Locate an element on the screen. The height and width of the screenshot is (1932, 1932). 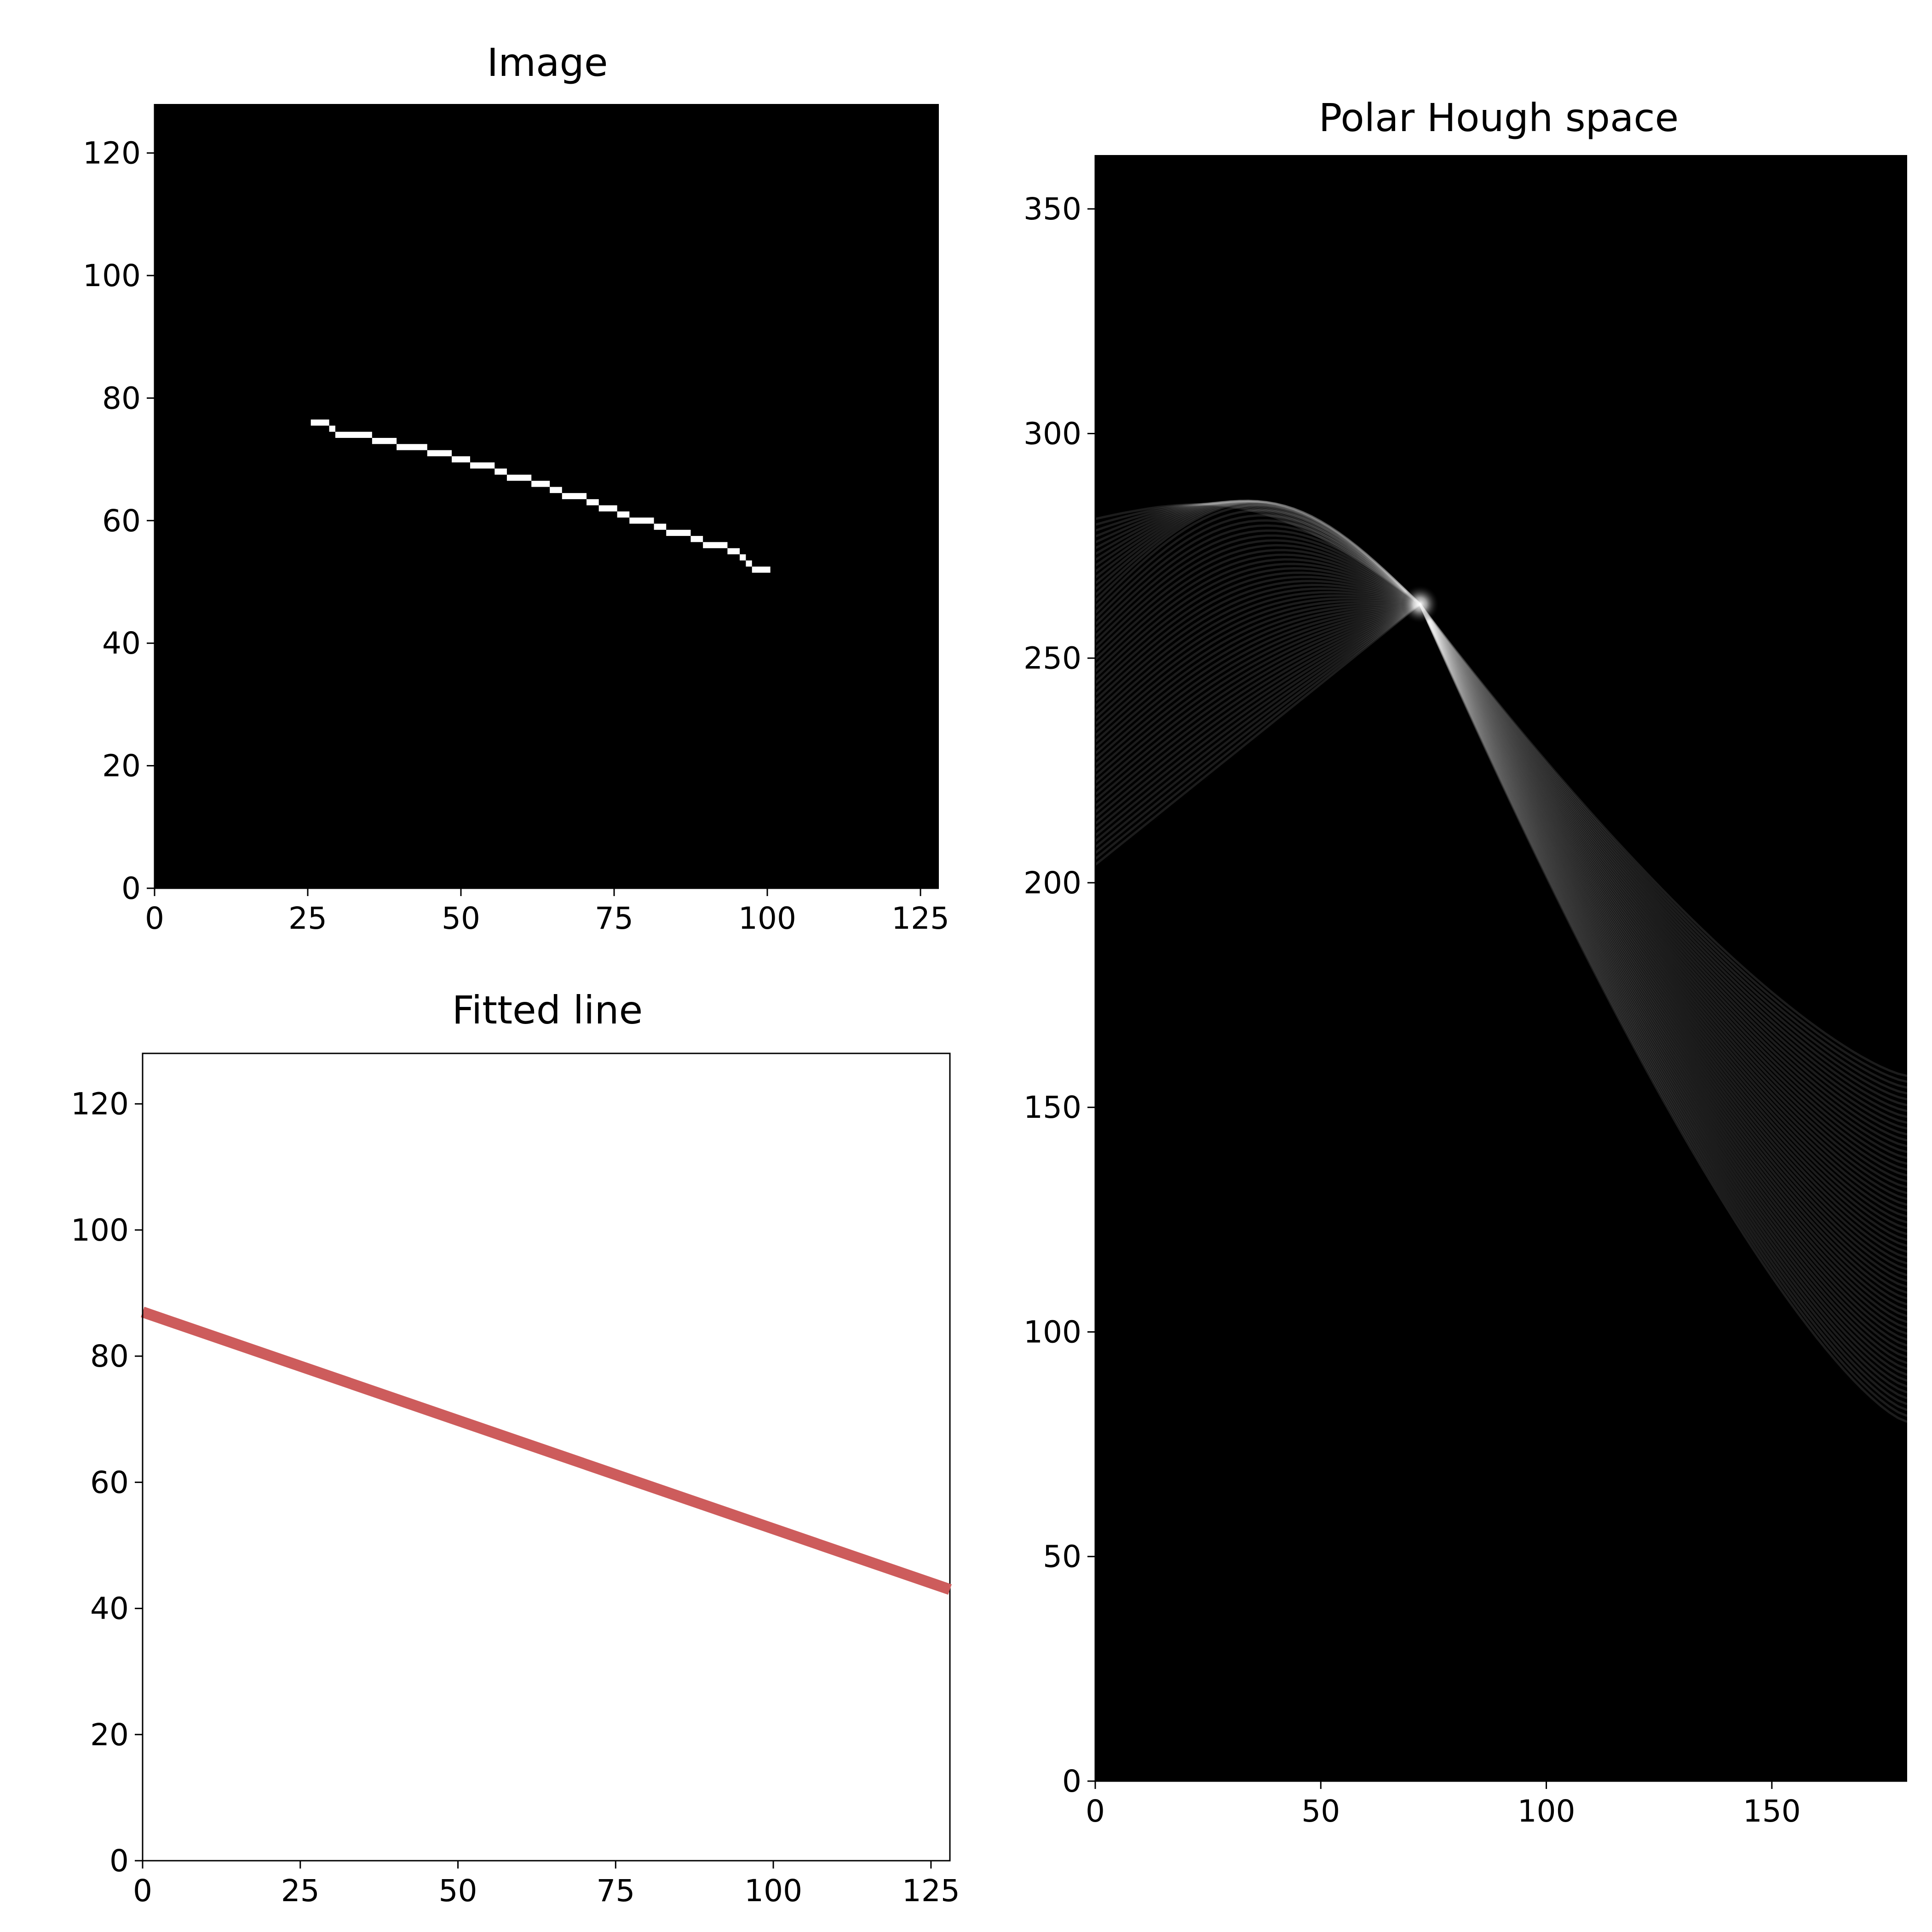
hough-x-tick-label: 100 is located at coordinates (1547, 1811).